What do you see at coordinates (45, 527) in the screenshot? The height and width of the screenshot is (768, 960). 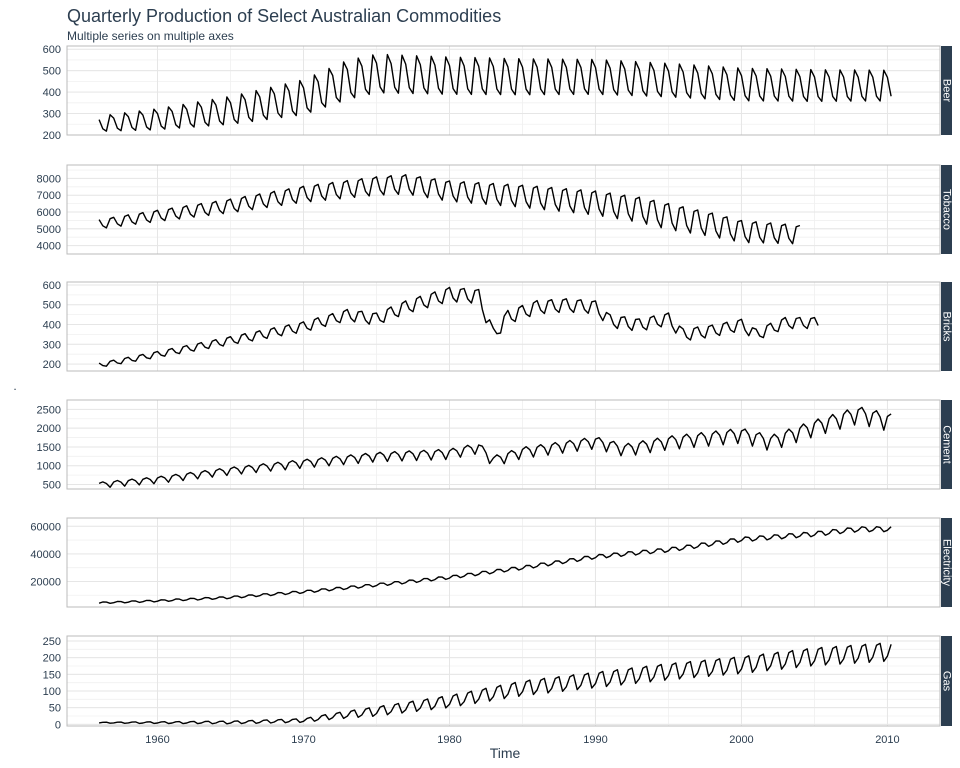 I see `y-tick-label: 60000` at bounding box center [45, 527].